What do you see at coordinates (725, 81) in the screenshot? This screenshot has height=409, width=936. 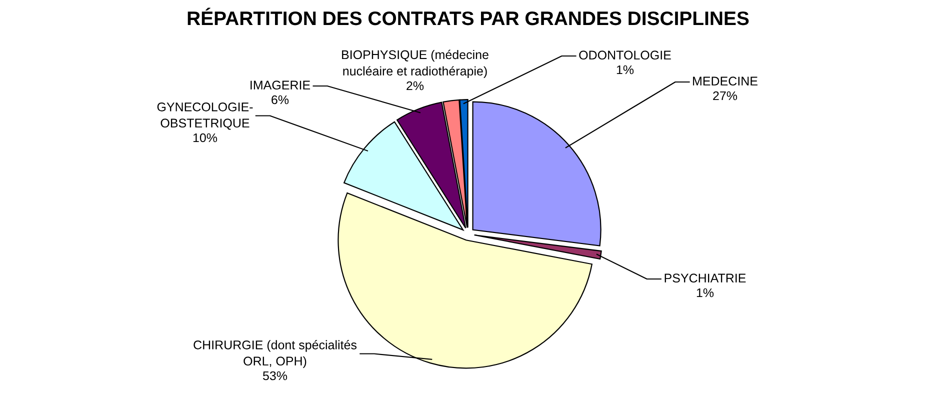 I see `slice-label: MEDECINE` at bounding box center [725, 81].